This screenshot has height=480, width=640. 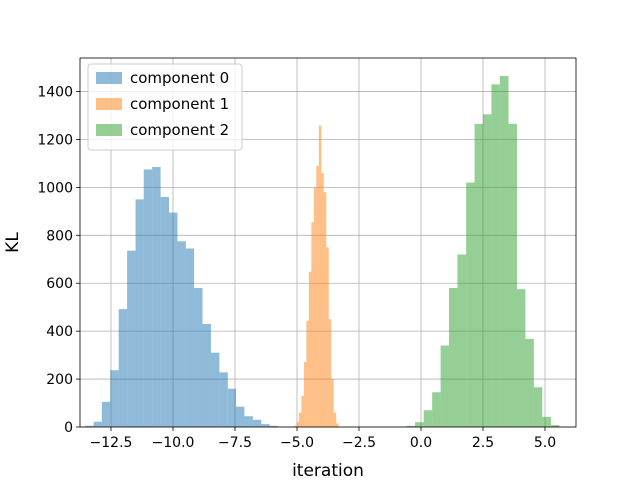 I want to click on y-tick-label-1: 200, so click(x=59, y=380).